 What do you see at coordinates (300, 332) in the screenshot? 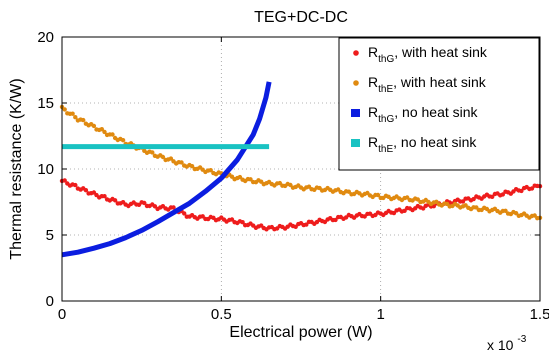
I see `x-axis-title: Electrical power (W)` at bounding box center [300, 332].